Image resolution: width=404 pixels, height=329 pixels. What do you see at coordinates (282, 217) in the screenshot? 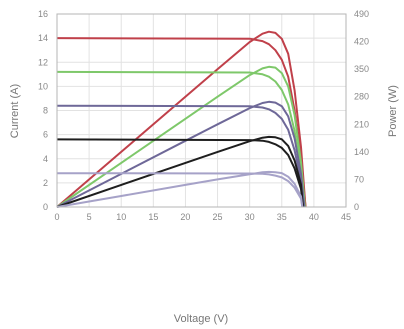
I see `x-tick-label: 35` at bounding box center [282, 217].